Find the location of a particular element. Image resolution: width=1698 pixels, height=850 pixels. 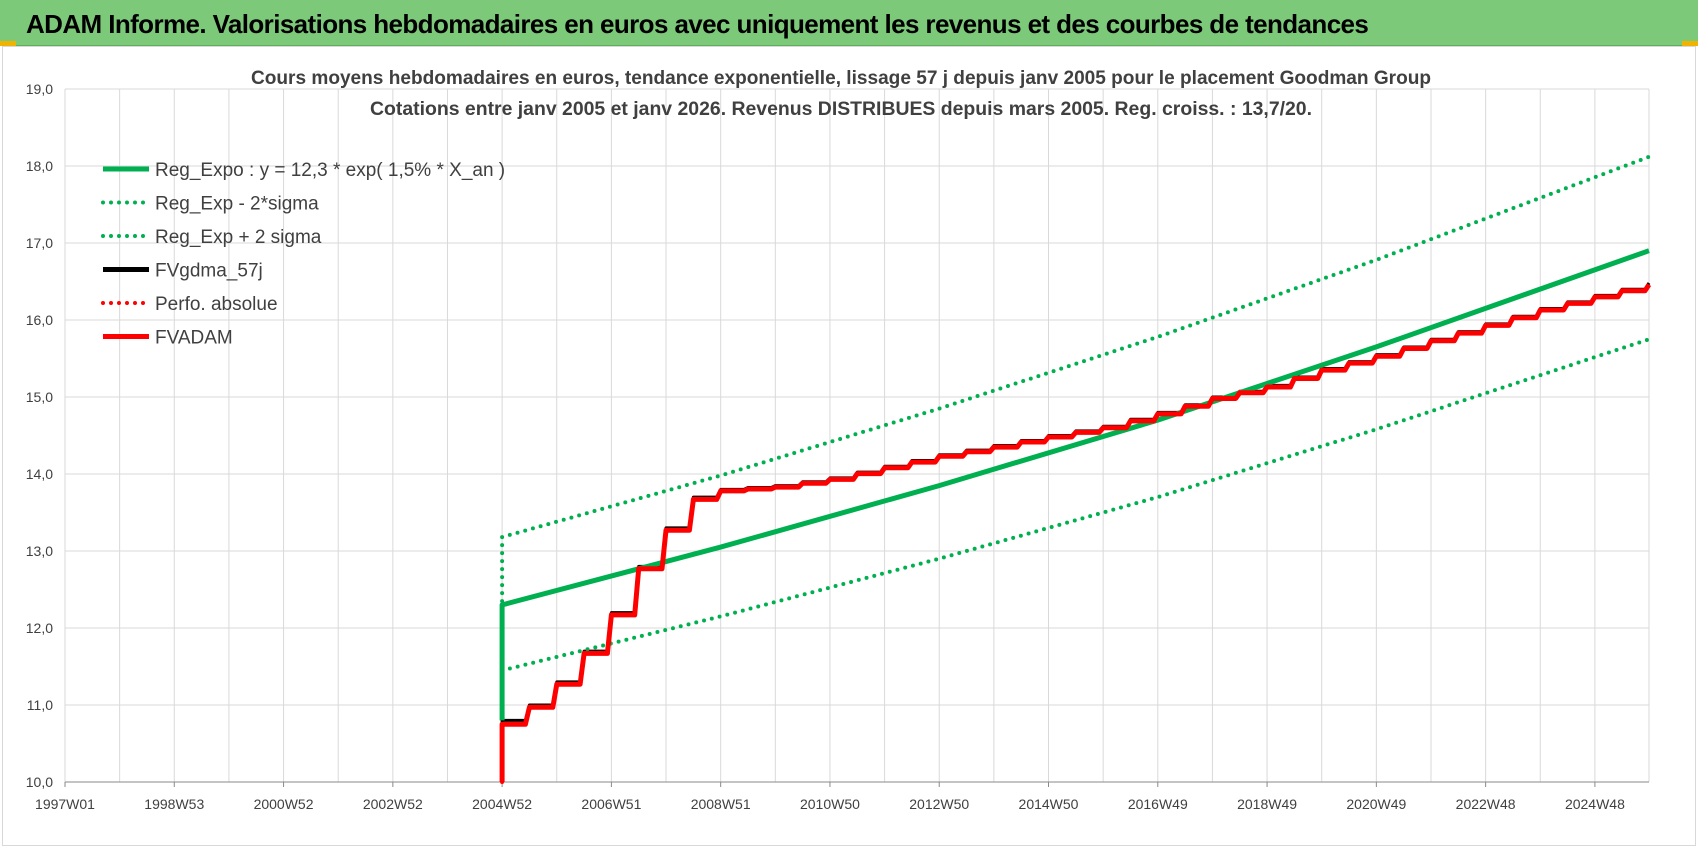

x-tick-label: 2000W52 is located at coordinates (284, 804).